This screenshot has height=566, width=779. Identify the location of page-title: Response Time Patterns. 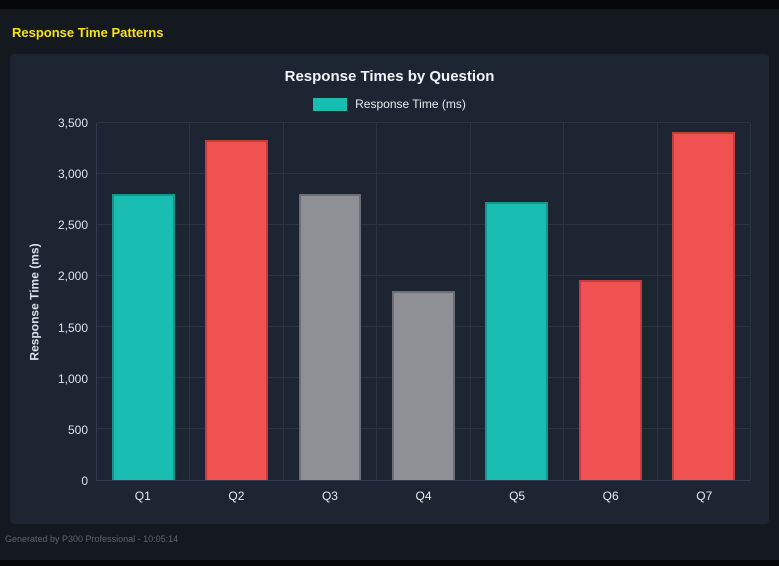
(88, 32).